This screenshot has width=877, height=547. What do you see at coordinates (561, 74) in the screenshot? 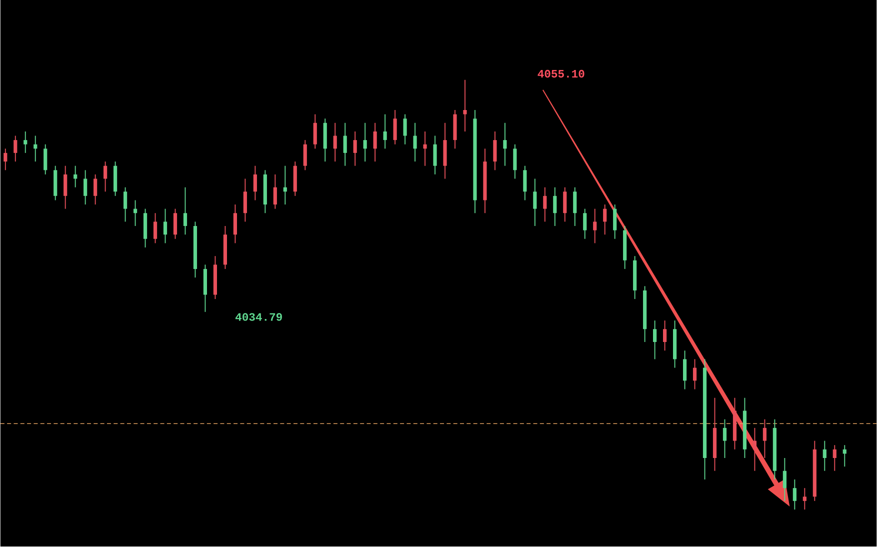
I see `text: 4055.10` at bounding box center [561, 74].